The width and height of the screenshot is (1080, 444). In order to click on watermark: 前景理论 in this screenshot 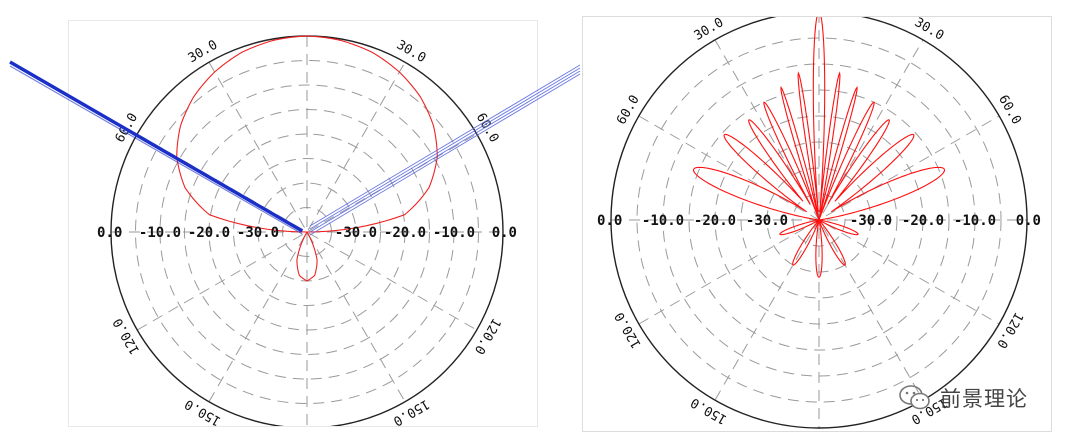, I will do `click(983, 398)`.